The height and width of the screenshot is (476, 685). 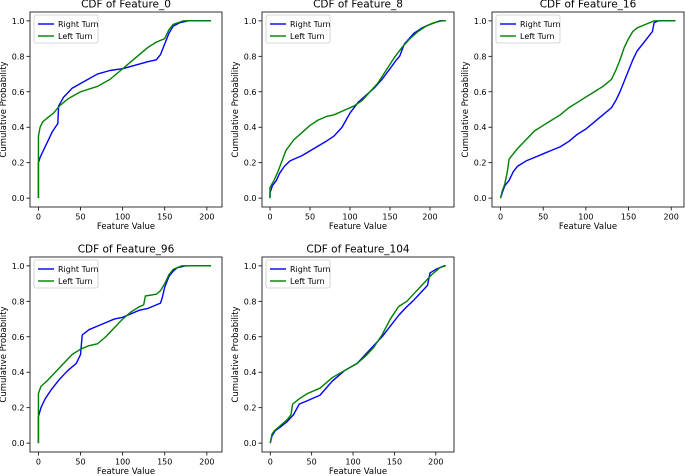 What do you see at coordinates (588, 5) in the screenshot?
I see `chart-title: CDF of Feature_16` at bounding box center [588, 5].